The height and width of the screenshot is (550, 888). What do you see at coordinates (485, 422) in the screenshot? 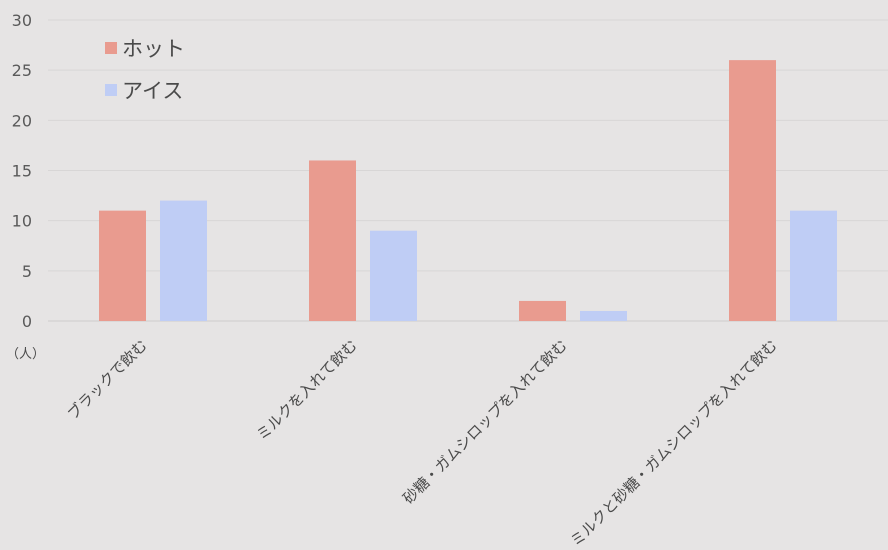
I see `x-category-label: 砂糖・ガムシロップを入れて飲む` at bounding box center [485, 422].